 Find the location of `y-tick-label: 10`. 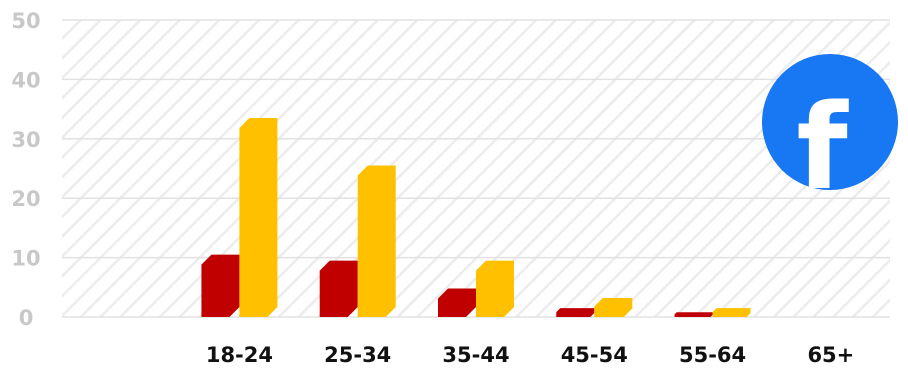

y-tick-label: 10 is located at coordinates (25, 259).